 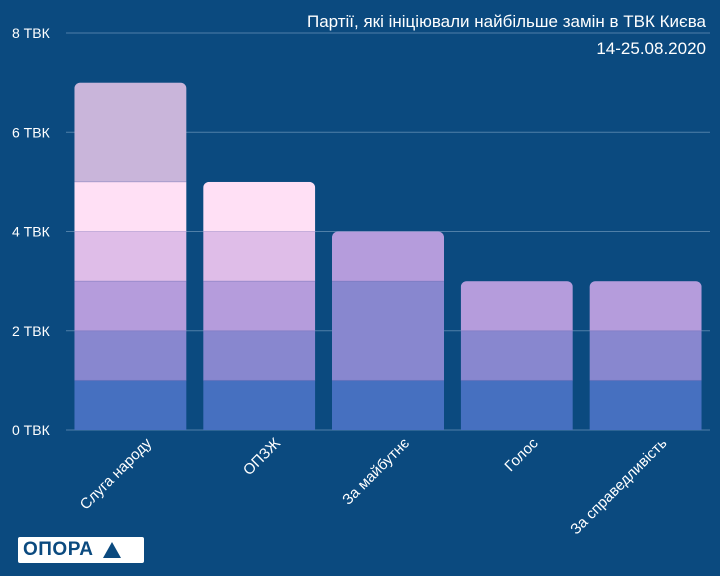 What do you see at coordinates (31, 232) in the screenshot?
I see `y-tick-label: 4 ТВК` at bounding box center [31, 232].